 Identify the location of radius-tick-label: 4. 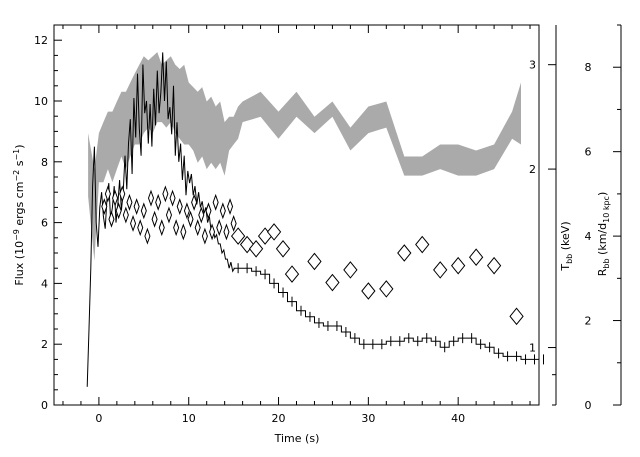
(588, 236).